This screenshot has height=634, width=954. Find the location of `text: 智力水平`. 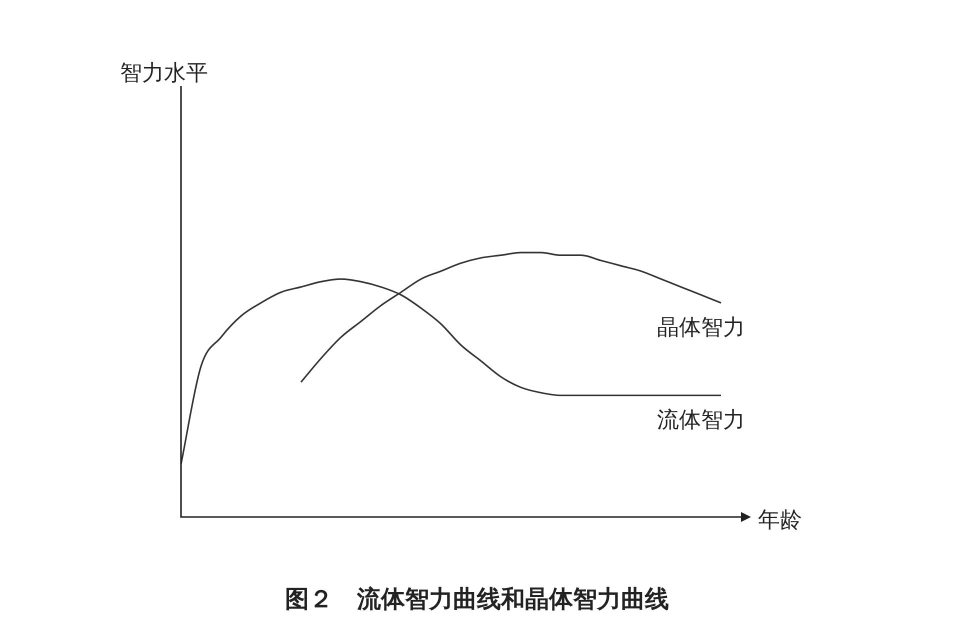

text: 智力水平 is located at coordinates (164, 74).